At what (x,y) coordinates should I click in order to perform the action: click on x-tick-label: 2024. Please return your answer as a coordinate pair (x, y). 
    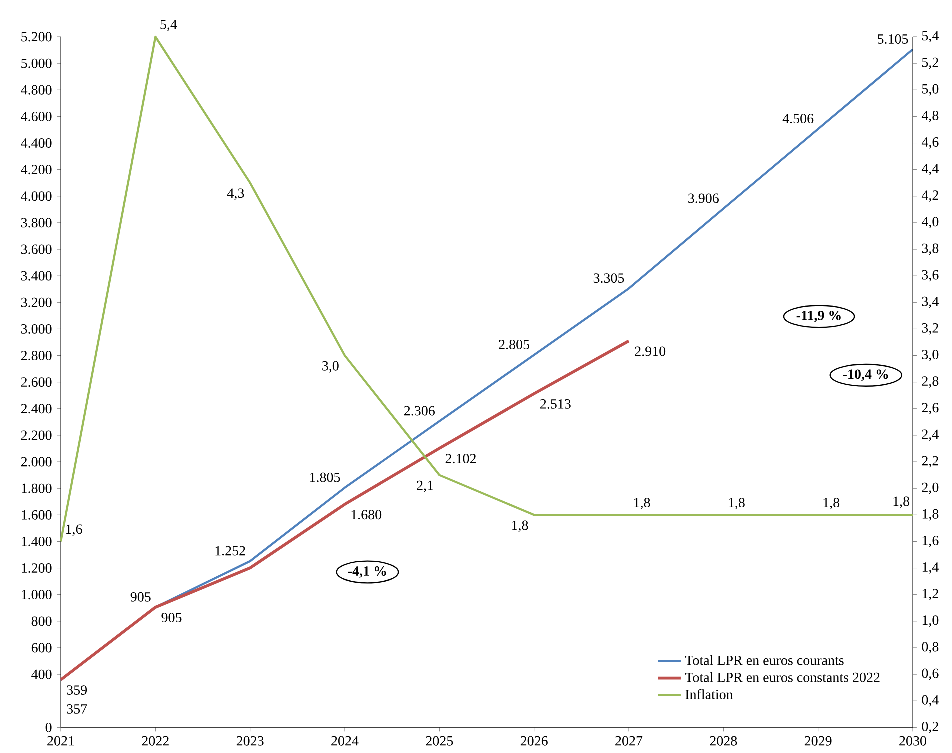
    Looking at the image, I should click on (345, 741).